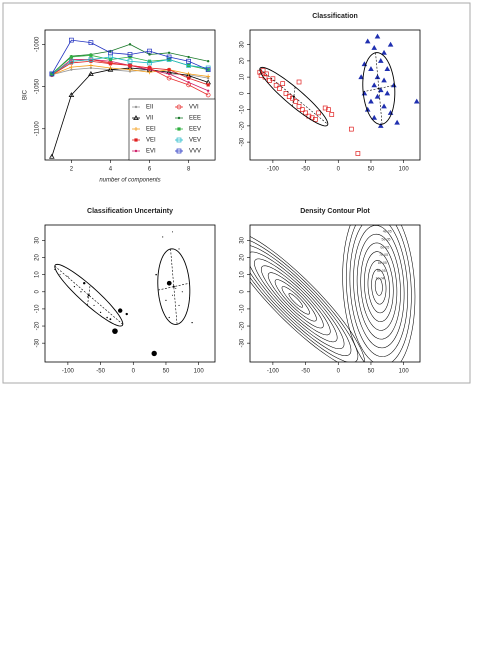  I want to click on legend-label: VVV, so click(195, 152).